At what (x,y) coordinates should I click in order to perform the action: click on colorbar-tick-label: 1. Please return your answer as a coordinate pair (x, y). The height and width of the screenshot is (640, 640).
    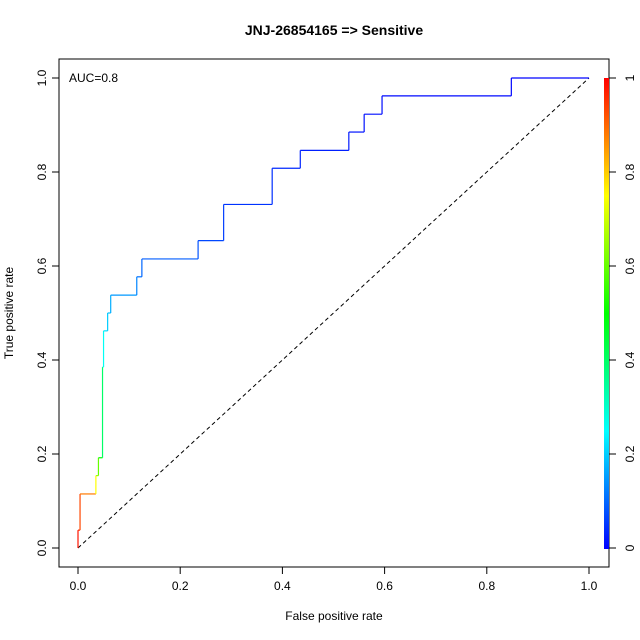
    Looking at the image, I should click on (630, 77).